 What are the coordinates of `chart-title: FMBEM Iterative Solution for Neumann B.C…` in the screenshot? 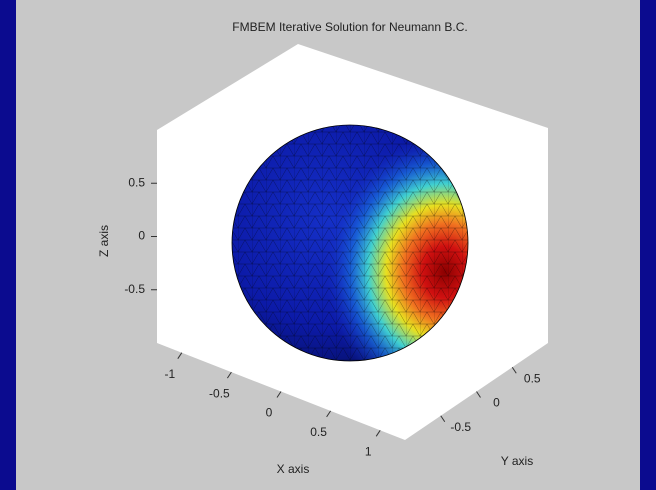 It's located at (349, 27).